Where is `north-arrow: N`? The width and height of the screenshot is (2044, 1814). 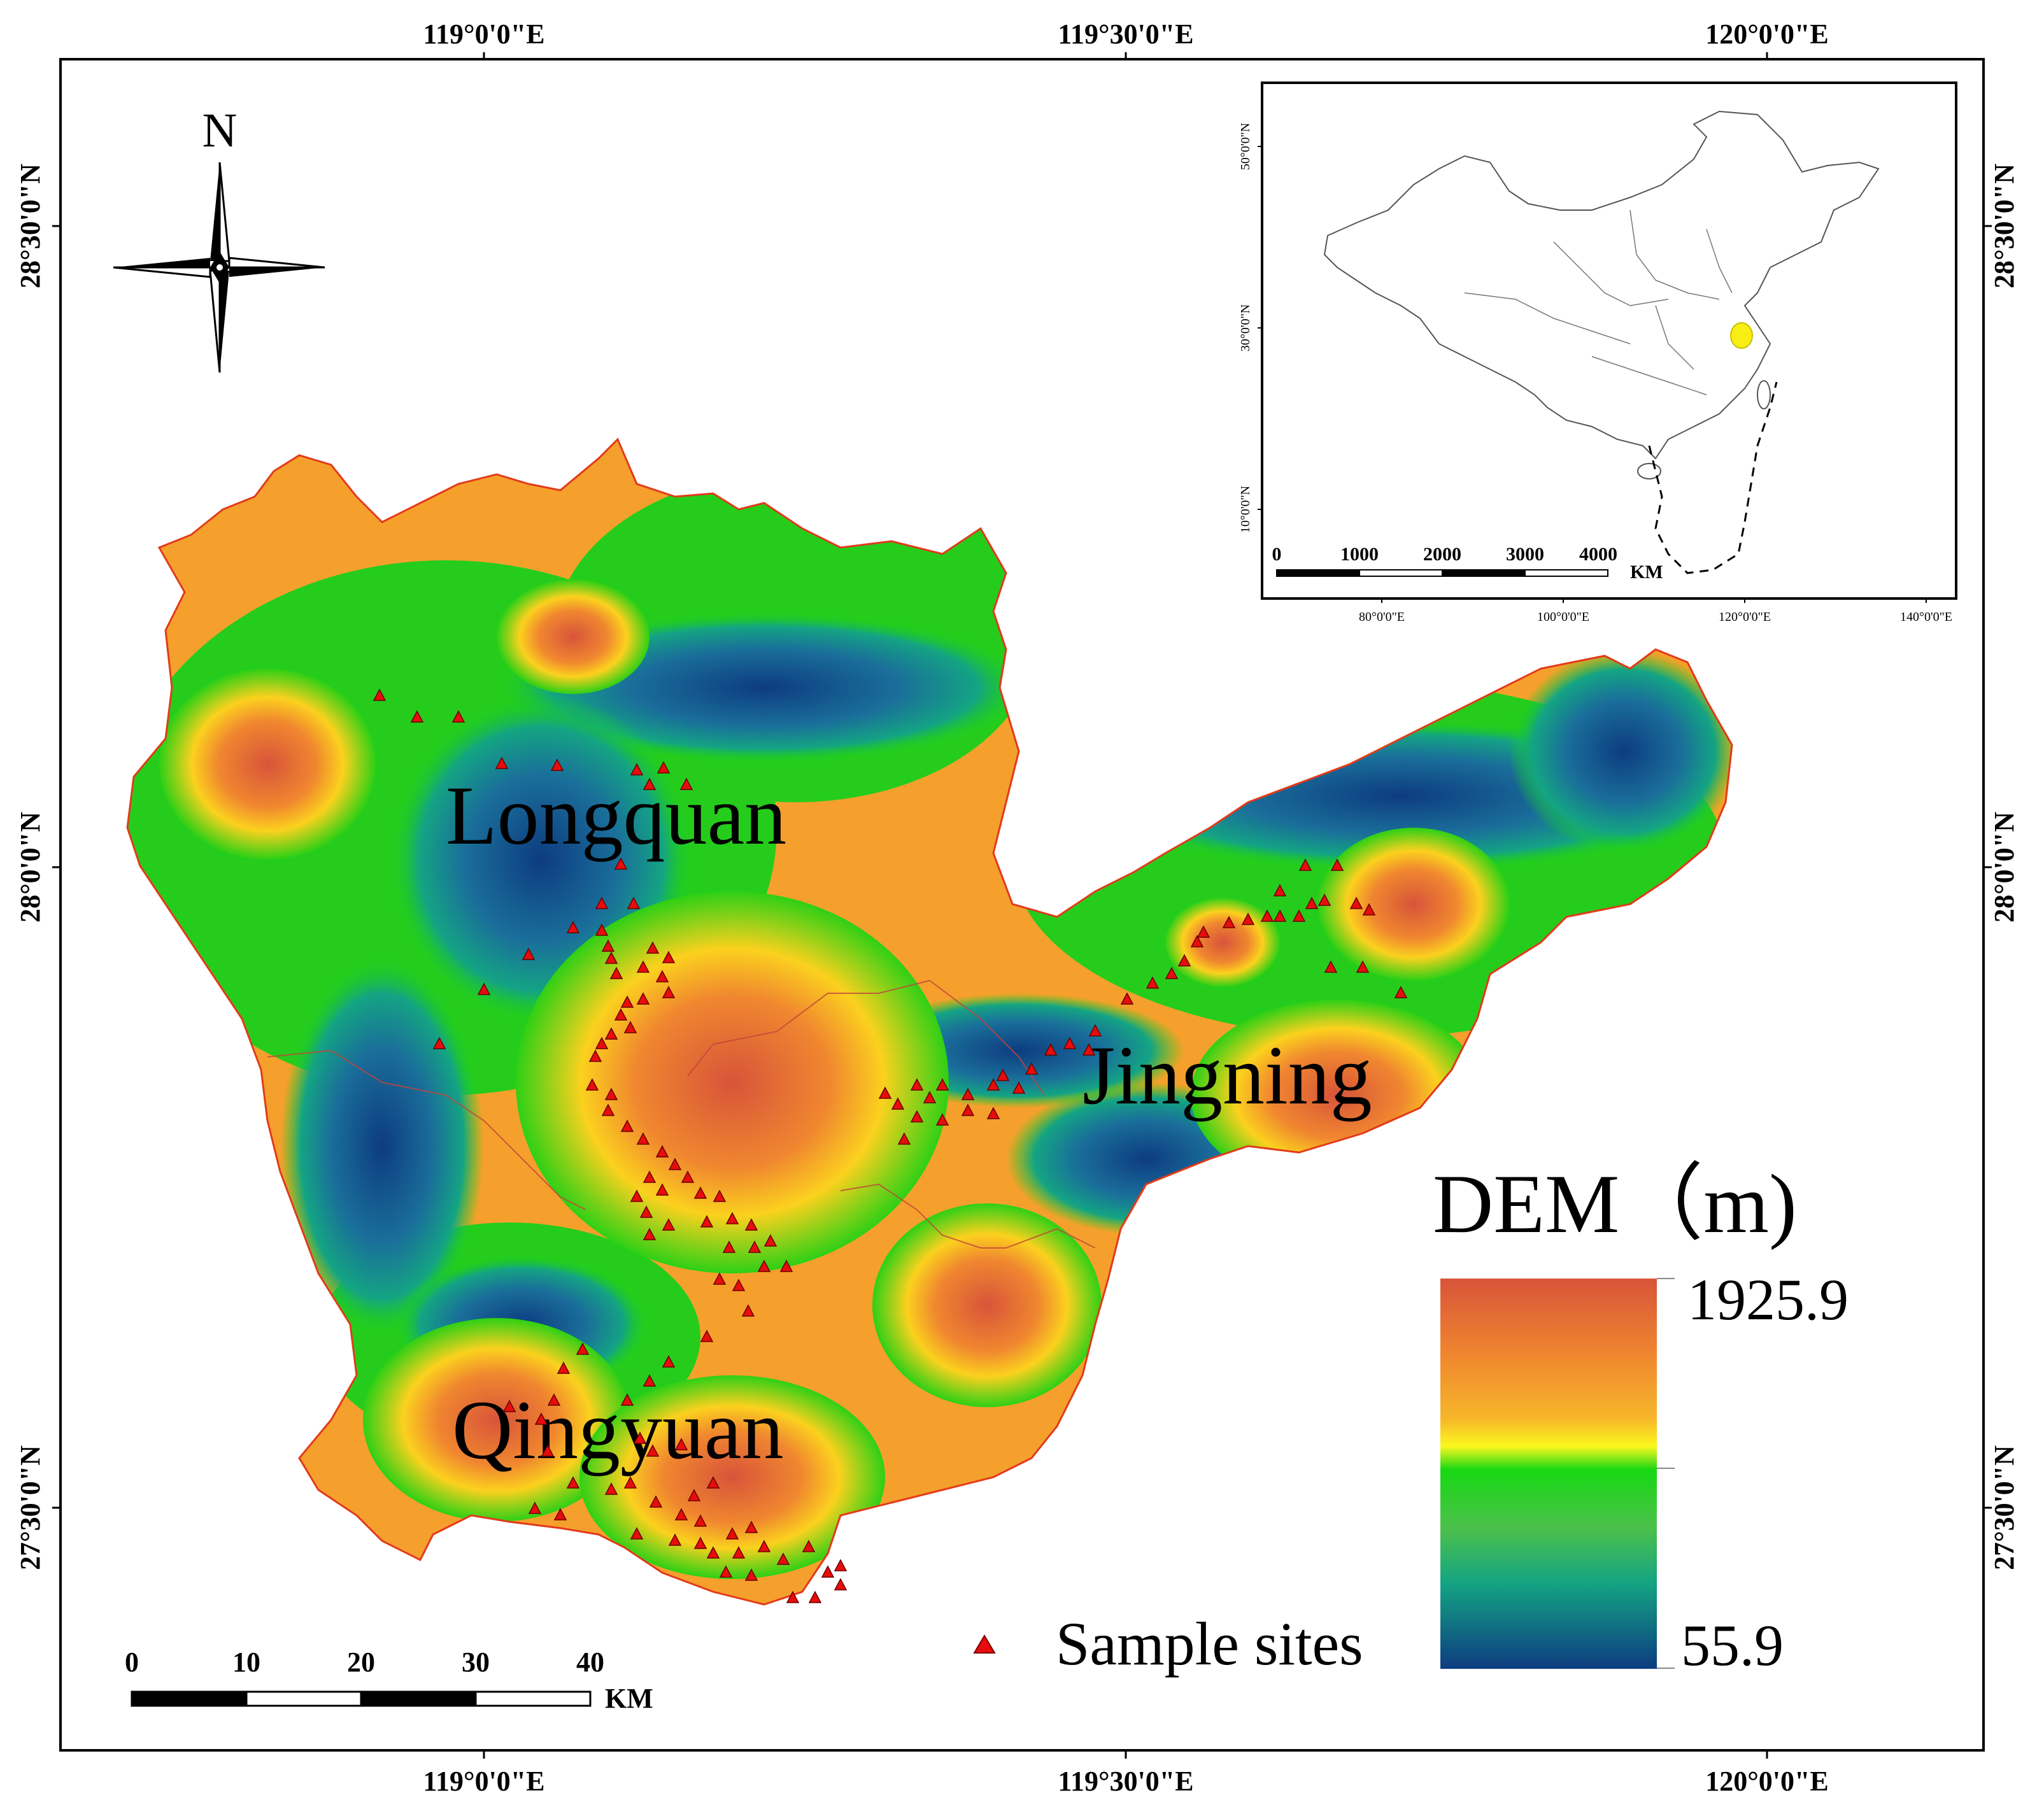 north-arrow: N is located at coordinates (219, 238).